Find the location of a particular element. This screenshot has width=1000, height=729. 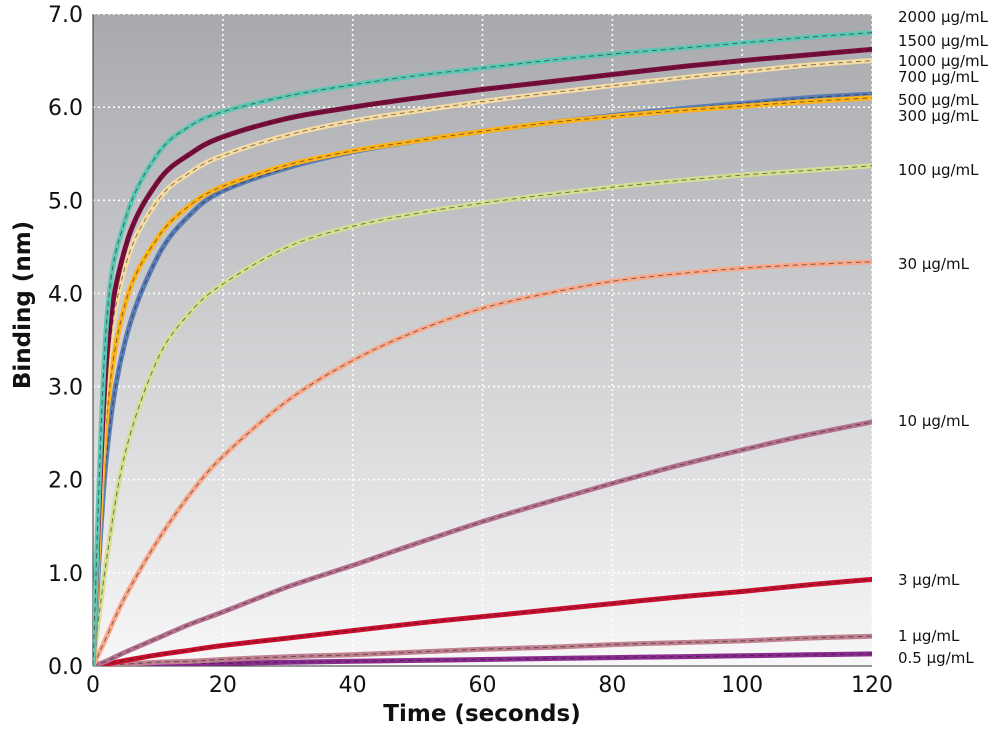

x-tick-label: 20 is located at coordinates (223, 685).